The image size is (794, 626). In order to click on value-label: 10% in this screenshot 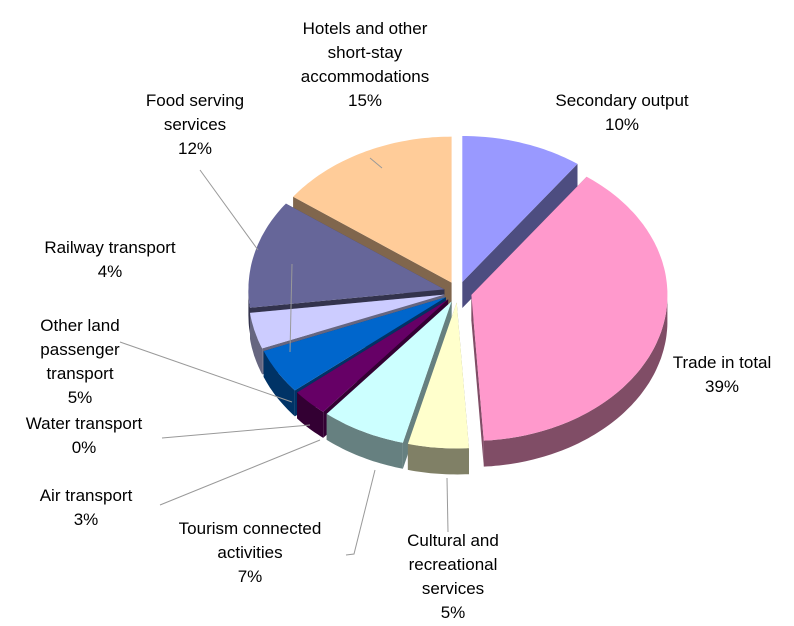, I will do `click(622, 124)`.